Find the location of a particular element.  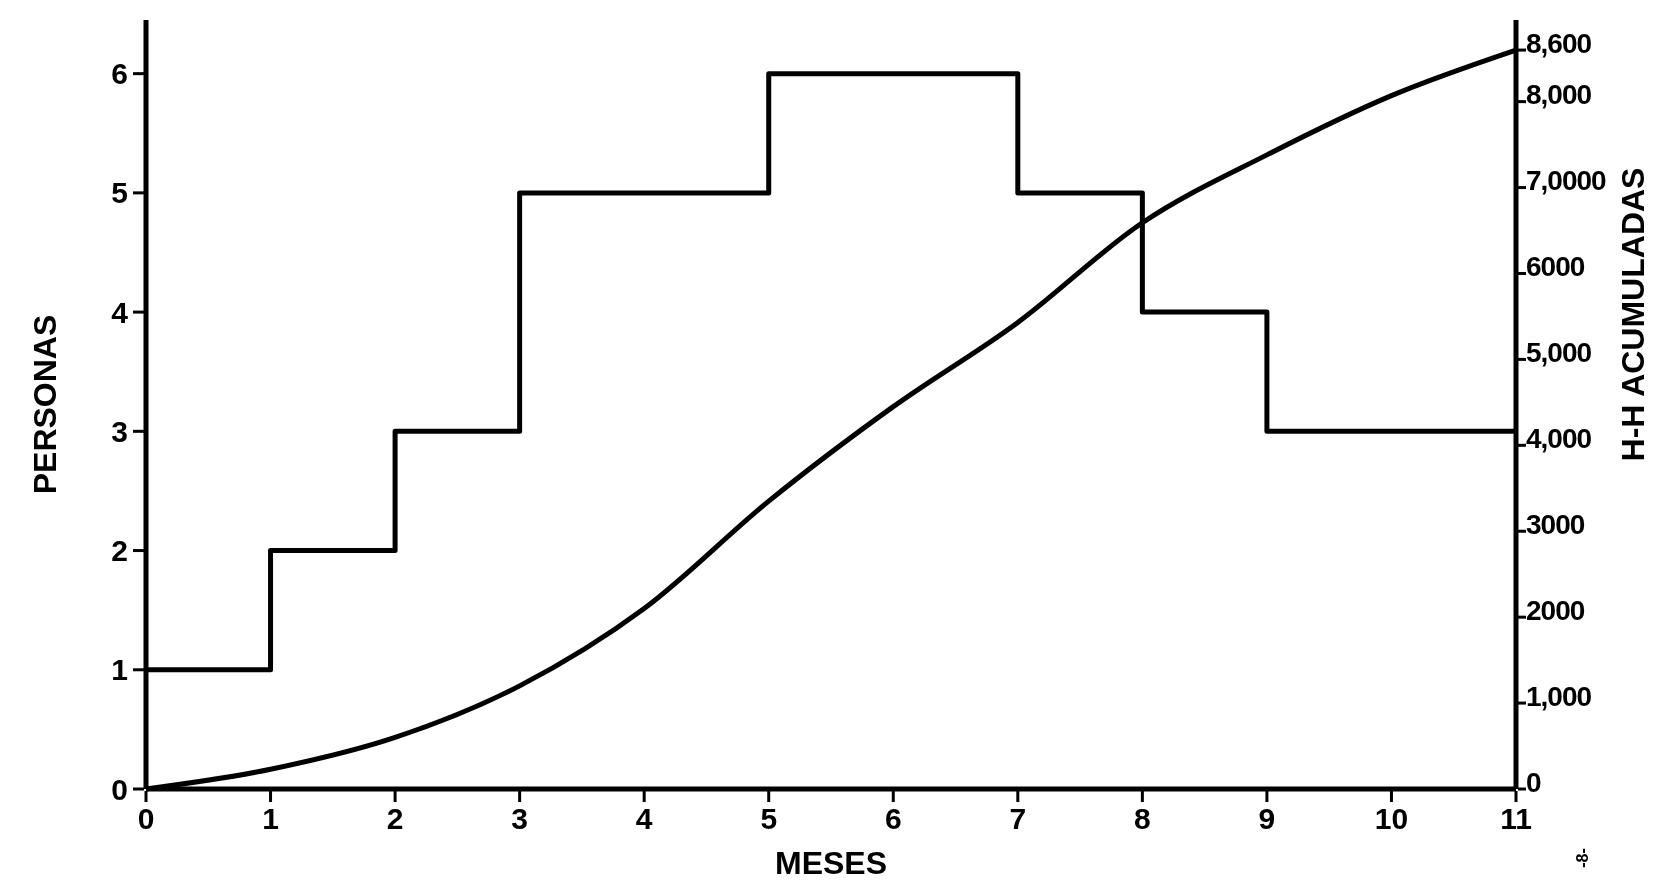

y-tick-label: 5 is located at coordinates (119, 193).